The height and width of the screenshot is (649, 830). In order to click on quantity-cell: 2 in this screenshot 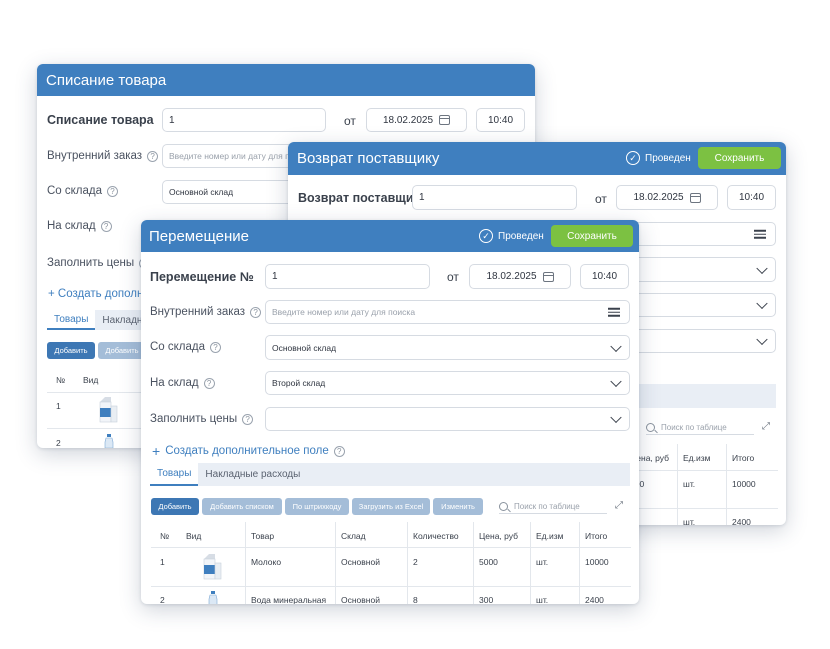, I will do `click(415, 562)`.